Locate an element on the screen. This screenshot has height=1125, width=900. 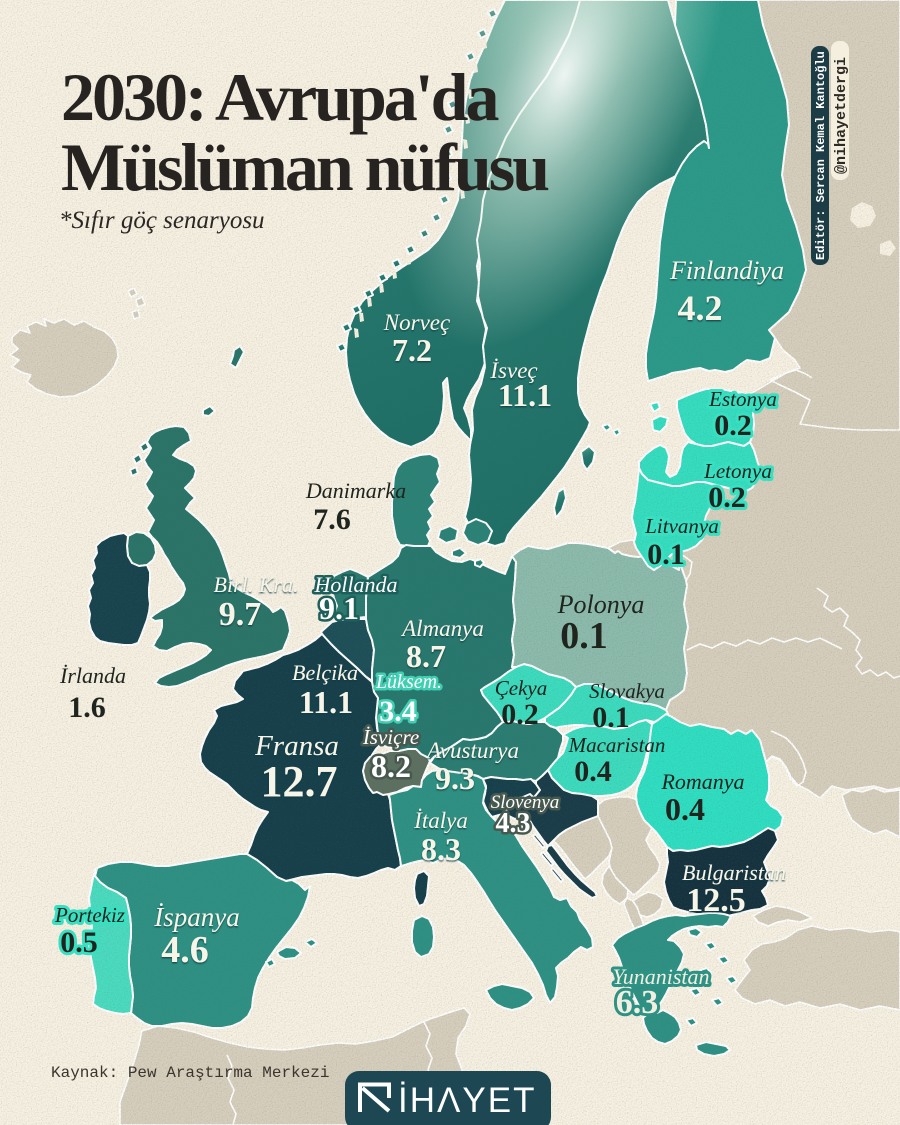
svg-text: 8.2 is located at coordinates (391, 766).